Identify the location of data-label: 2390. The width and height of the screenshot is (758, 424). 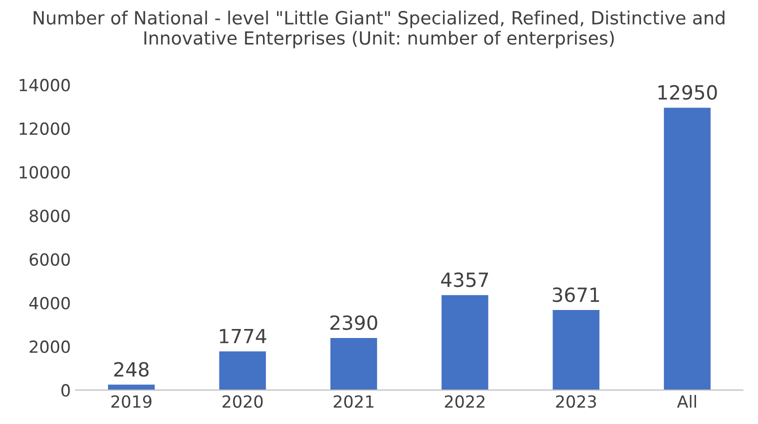
(354, 322).